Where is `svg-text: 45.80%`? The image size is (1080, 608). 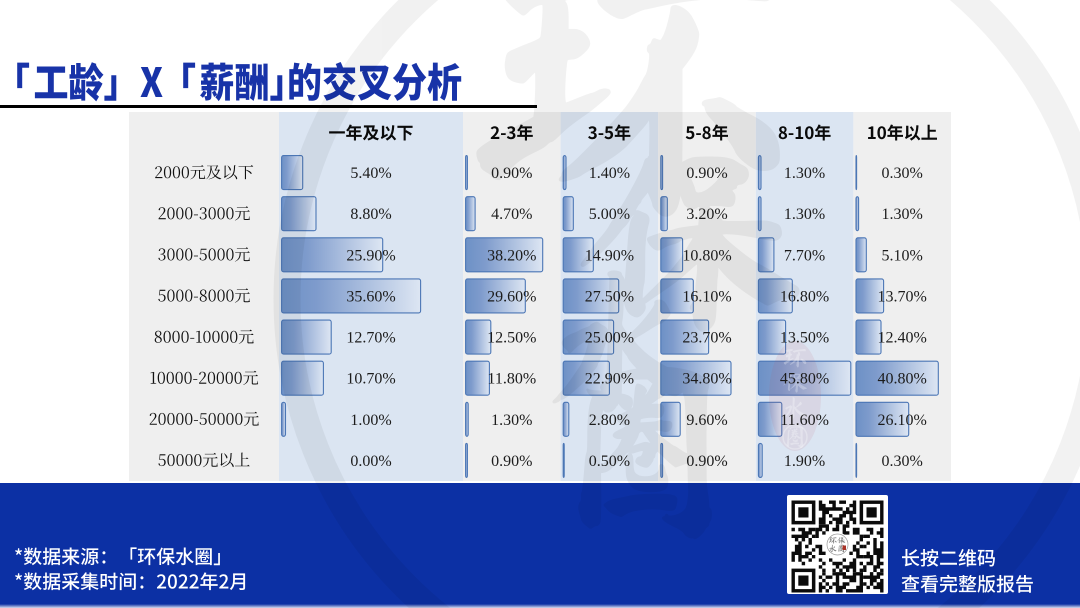
svg-text: 45.80% is located at coordinates (804, 379).